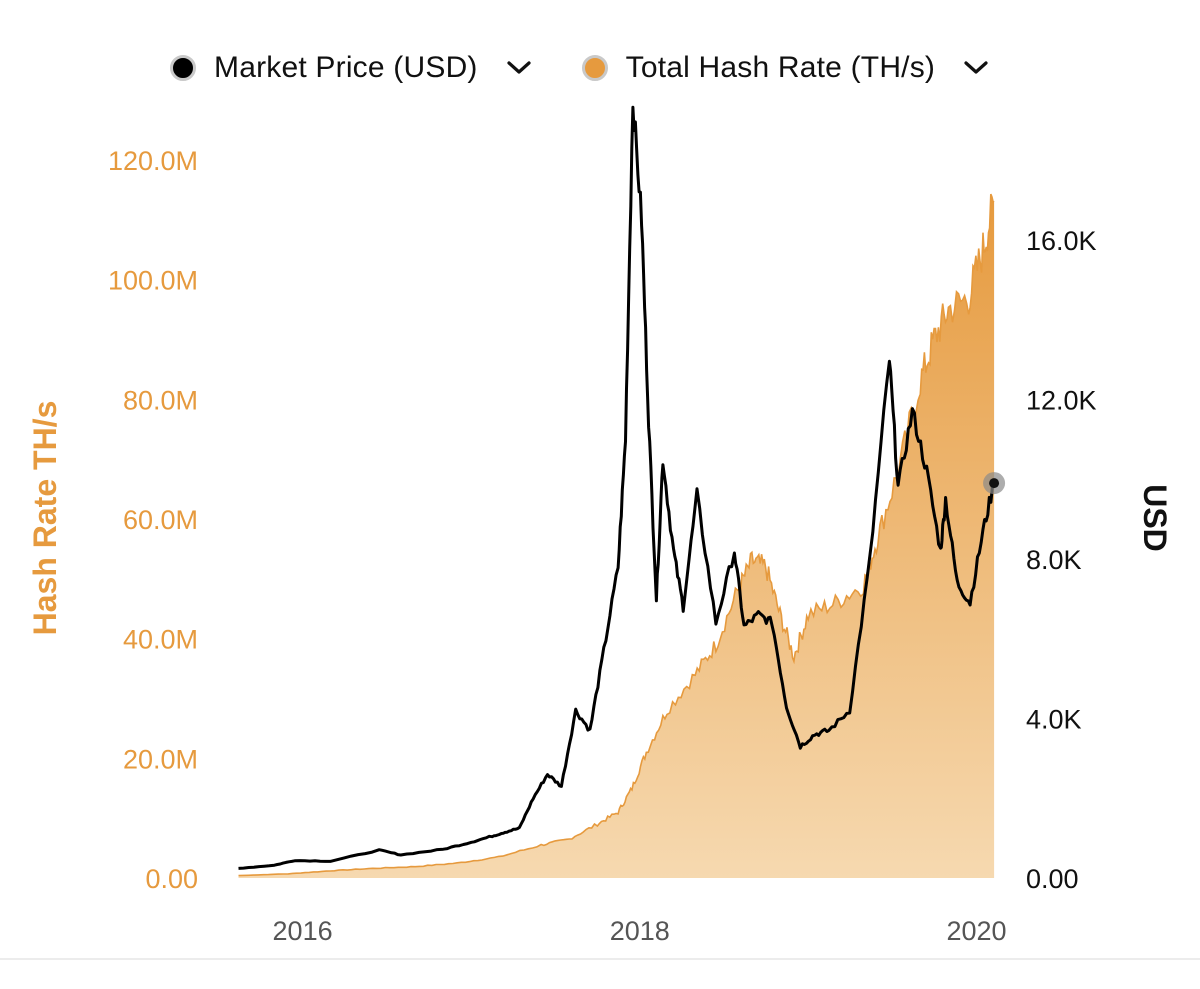 The image size is (1200, 989). What do you see at coordinates (1054, 560) in the screenshot?
I see `right-tick-label: 8.0K` at bounding box center [1054, 560].